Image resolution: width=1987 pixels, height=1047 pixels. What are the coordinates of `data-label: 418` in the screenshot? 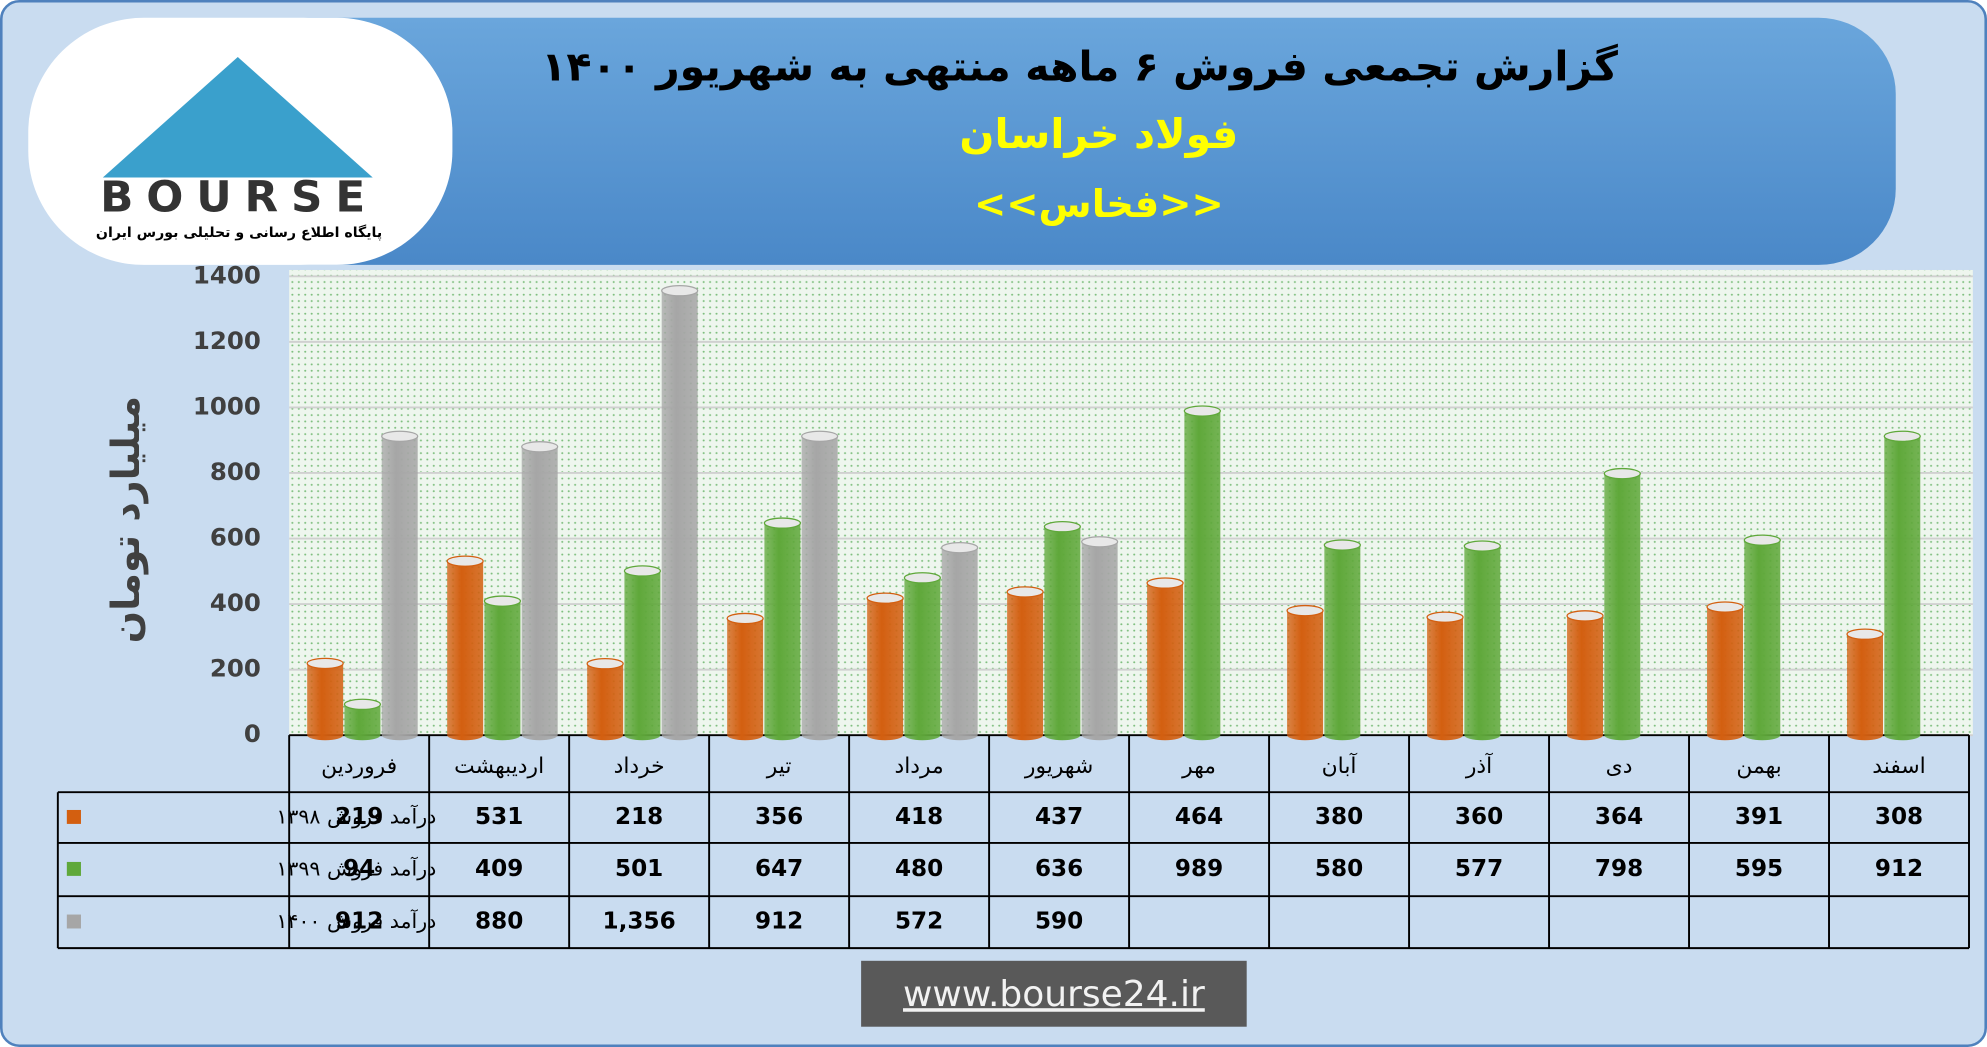 It's located at (919, 817).